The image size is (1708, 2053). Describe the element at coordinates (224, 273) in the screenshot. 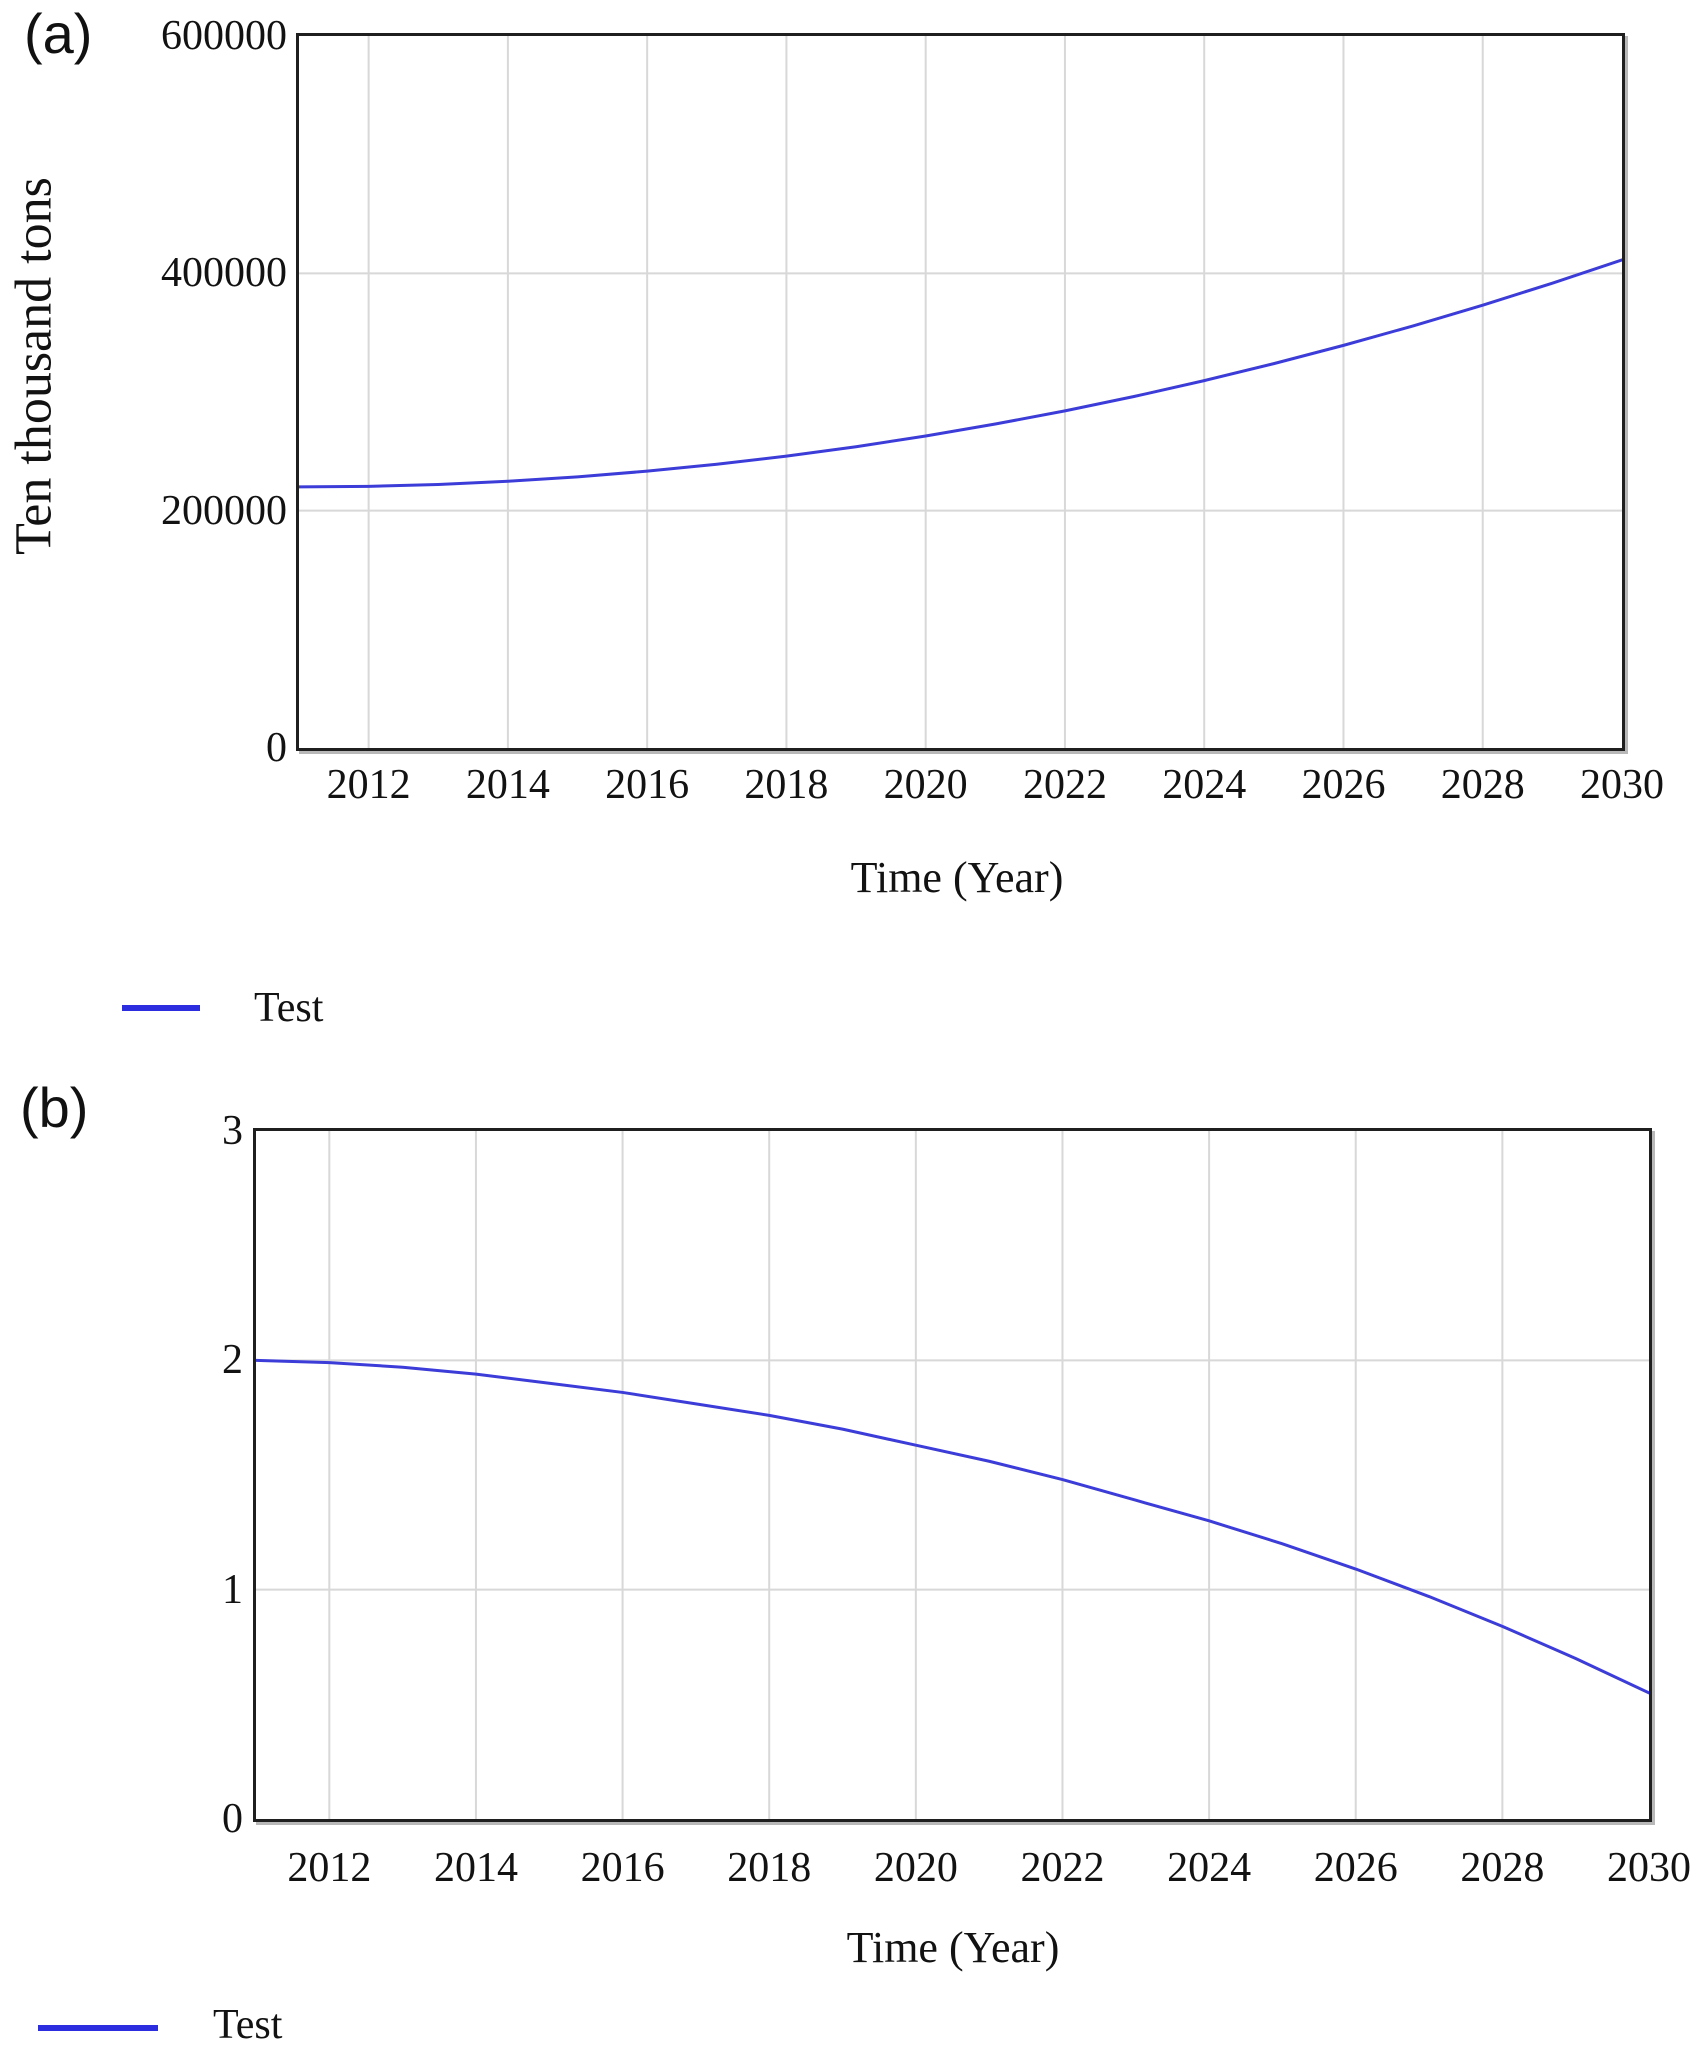

I see `y-tick-label: 400000` at that location.